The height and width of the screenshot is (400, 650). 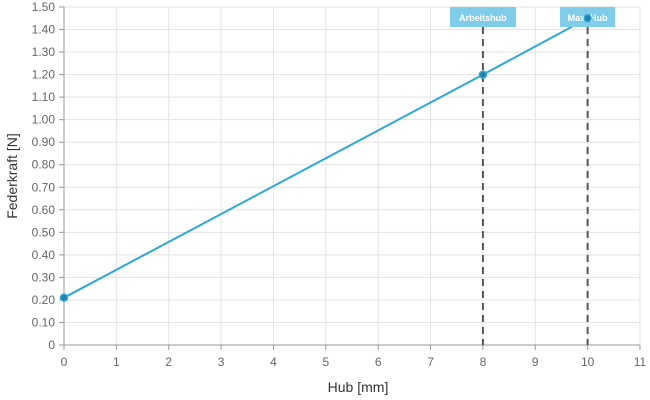 I want to click on y-tick-label: 0.50, so click(x=44, y=232).